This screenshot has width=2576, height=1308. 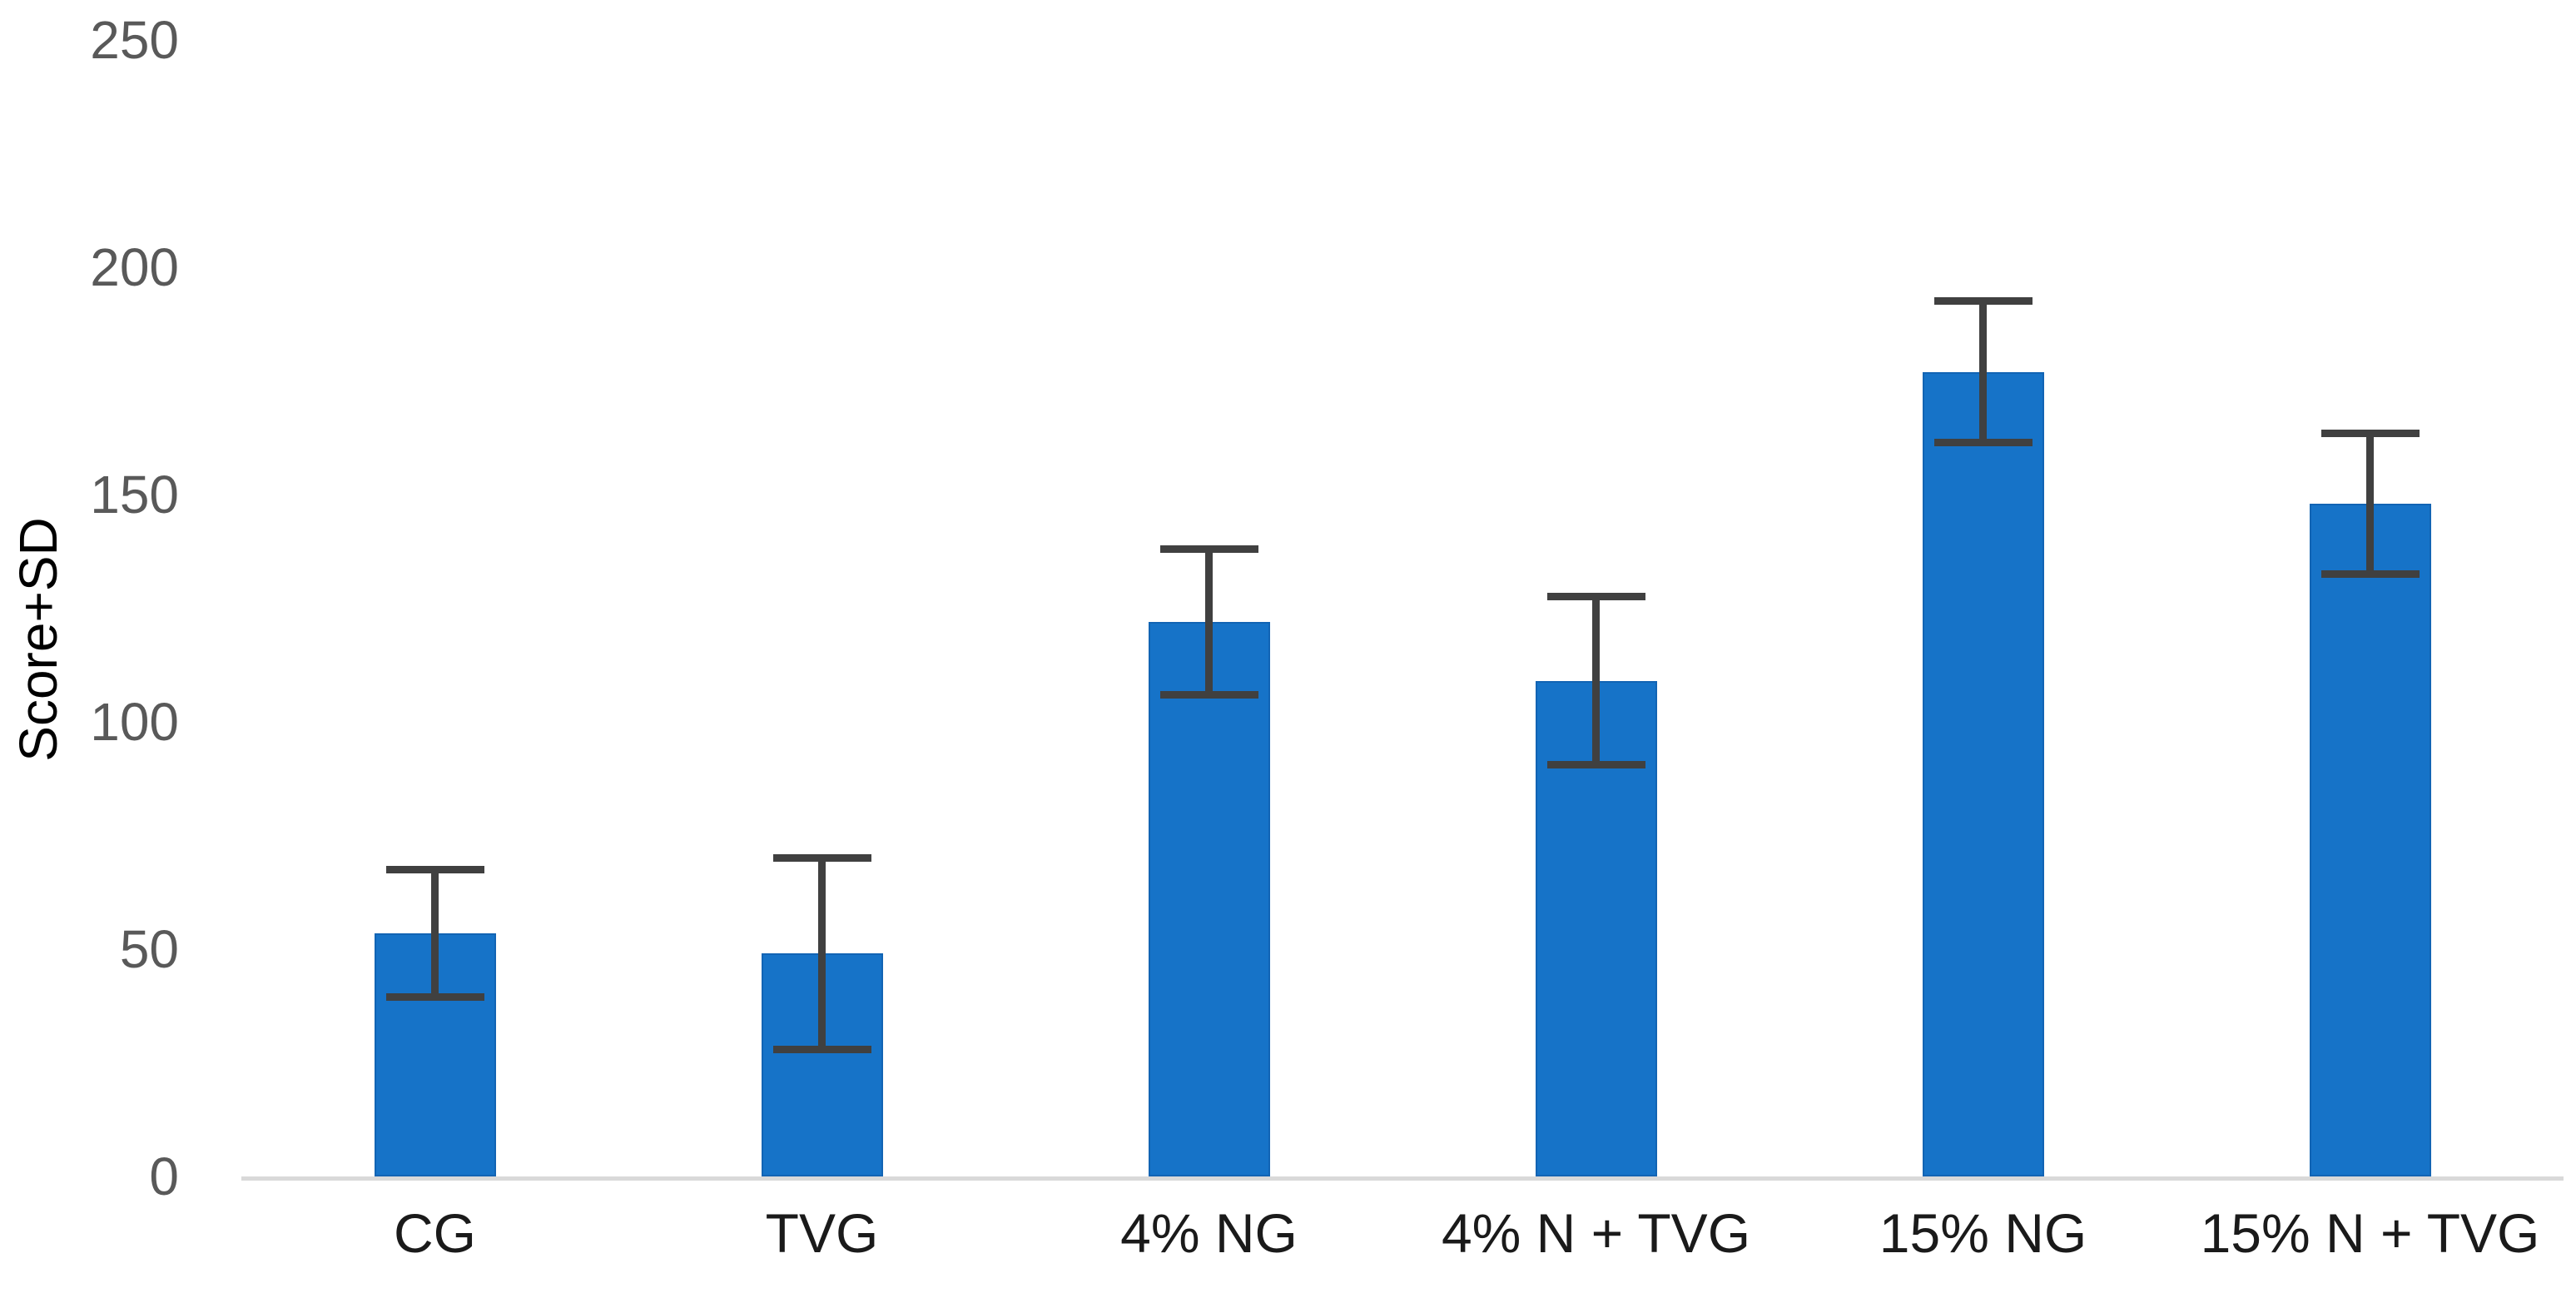 What do you see at coordinates (134, 722) in the screenshot?
I see `y-tick-label: 100` at bounding box center [134, 722].